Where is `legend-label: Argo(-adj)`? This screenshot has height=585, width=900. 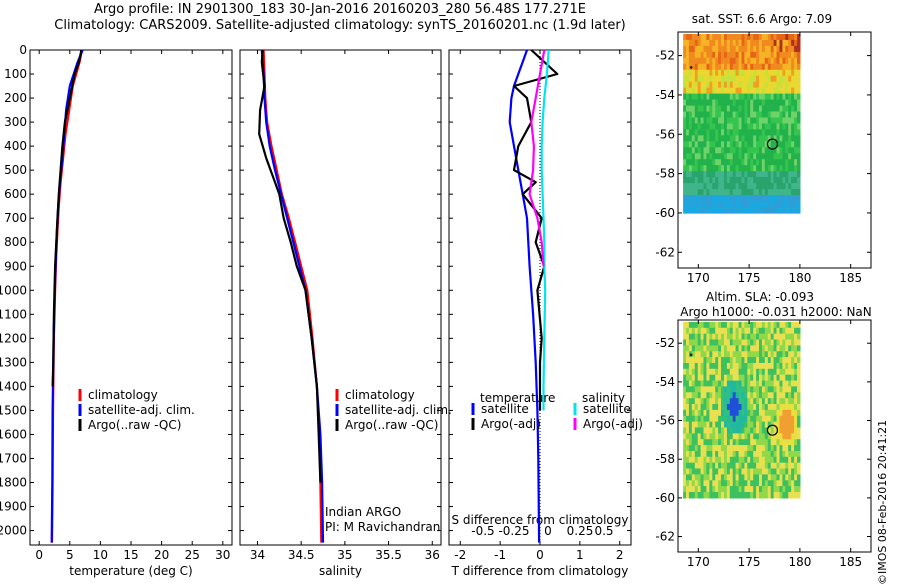
legend-label: Argo(-adj) is located at coordinates (613, 424).